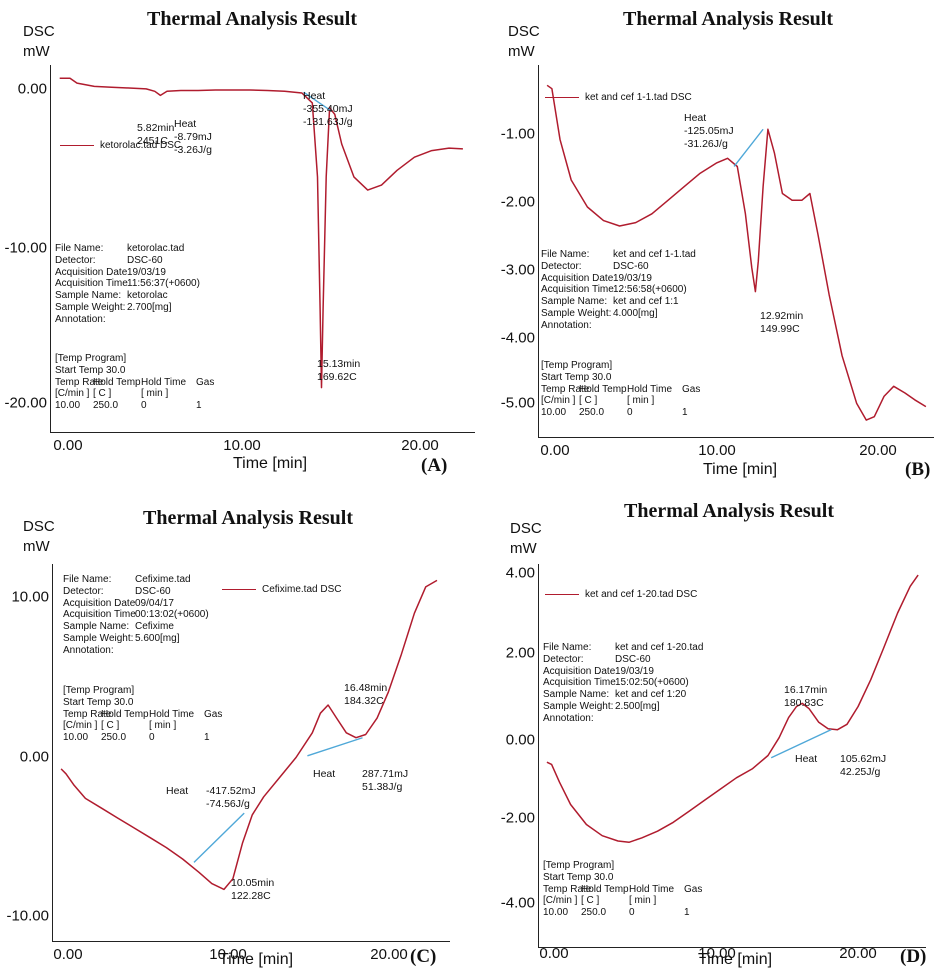 This screenshot has width=939, height=970. Describe the element at coordinates (654, 254) in the screenshot. I see `info-value: ket and cef 1-1.tad` at that location.